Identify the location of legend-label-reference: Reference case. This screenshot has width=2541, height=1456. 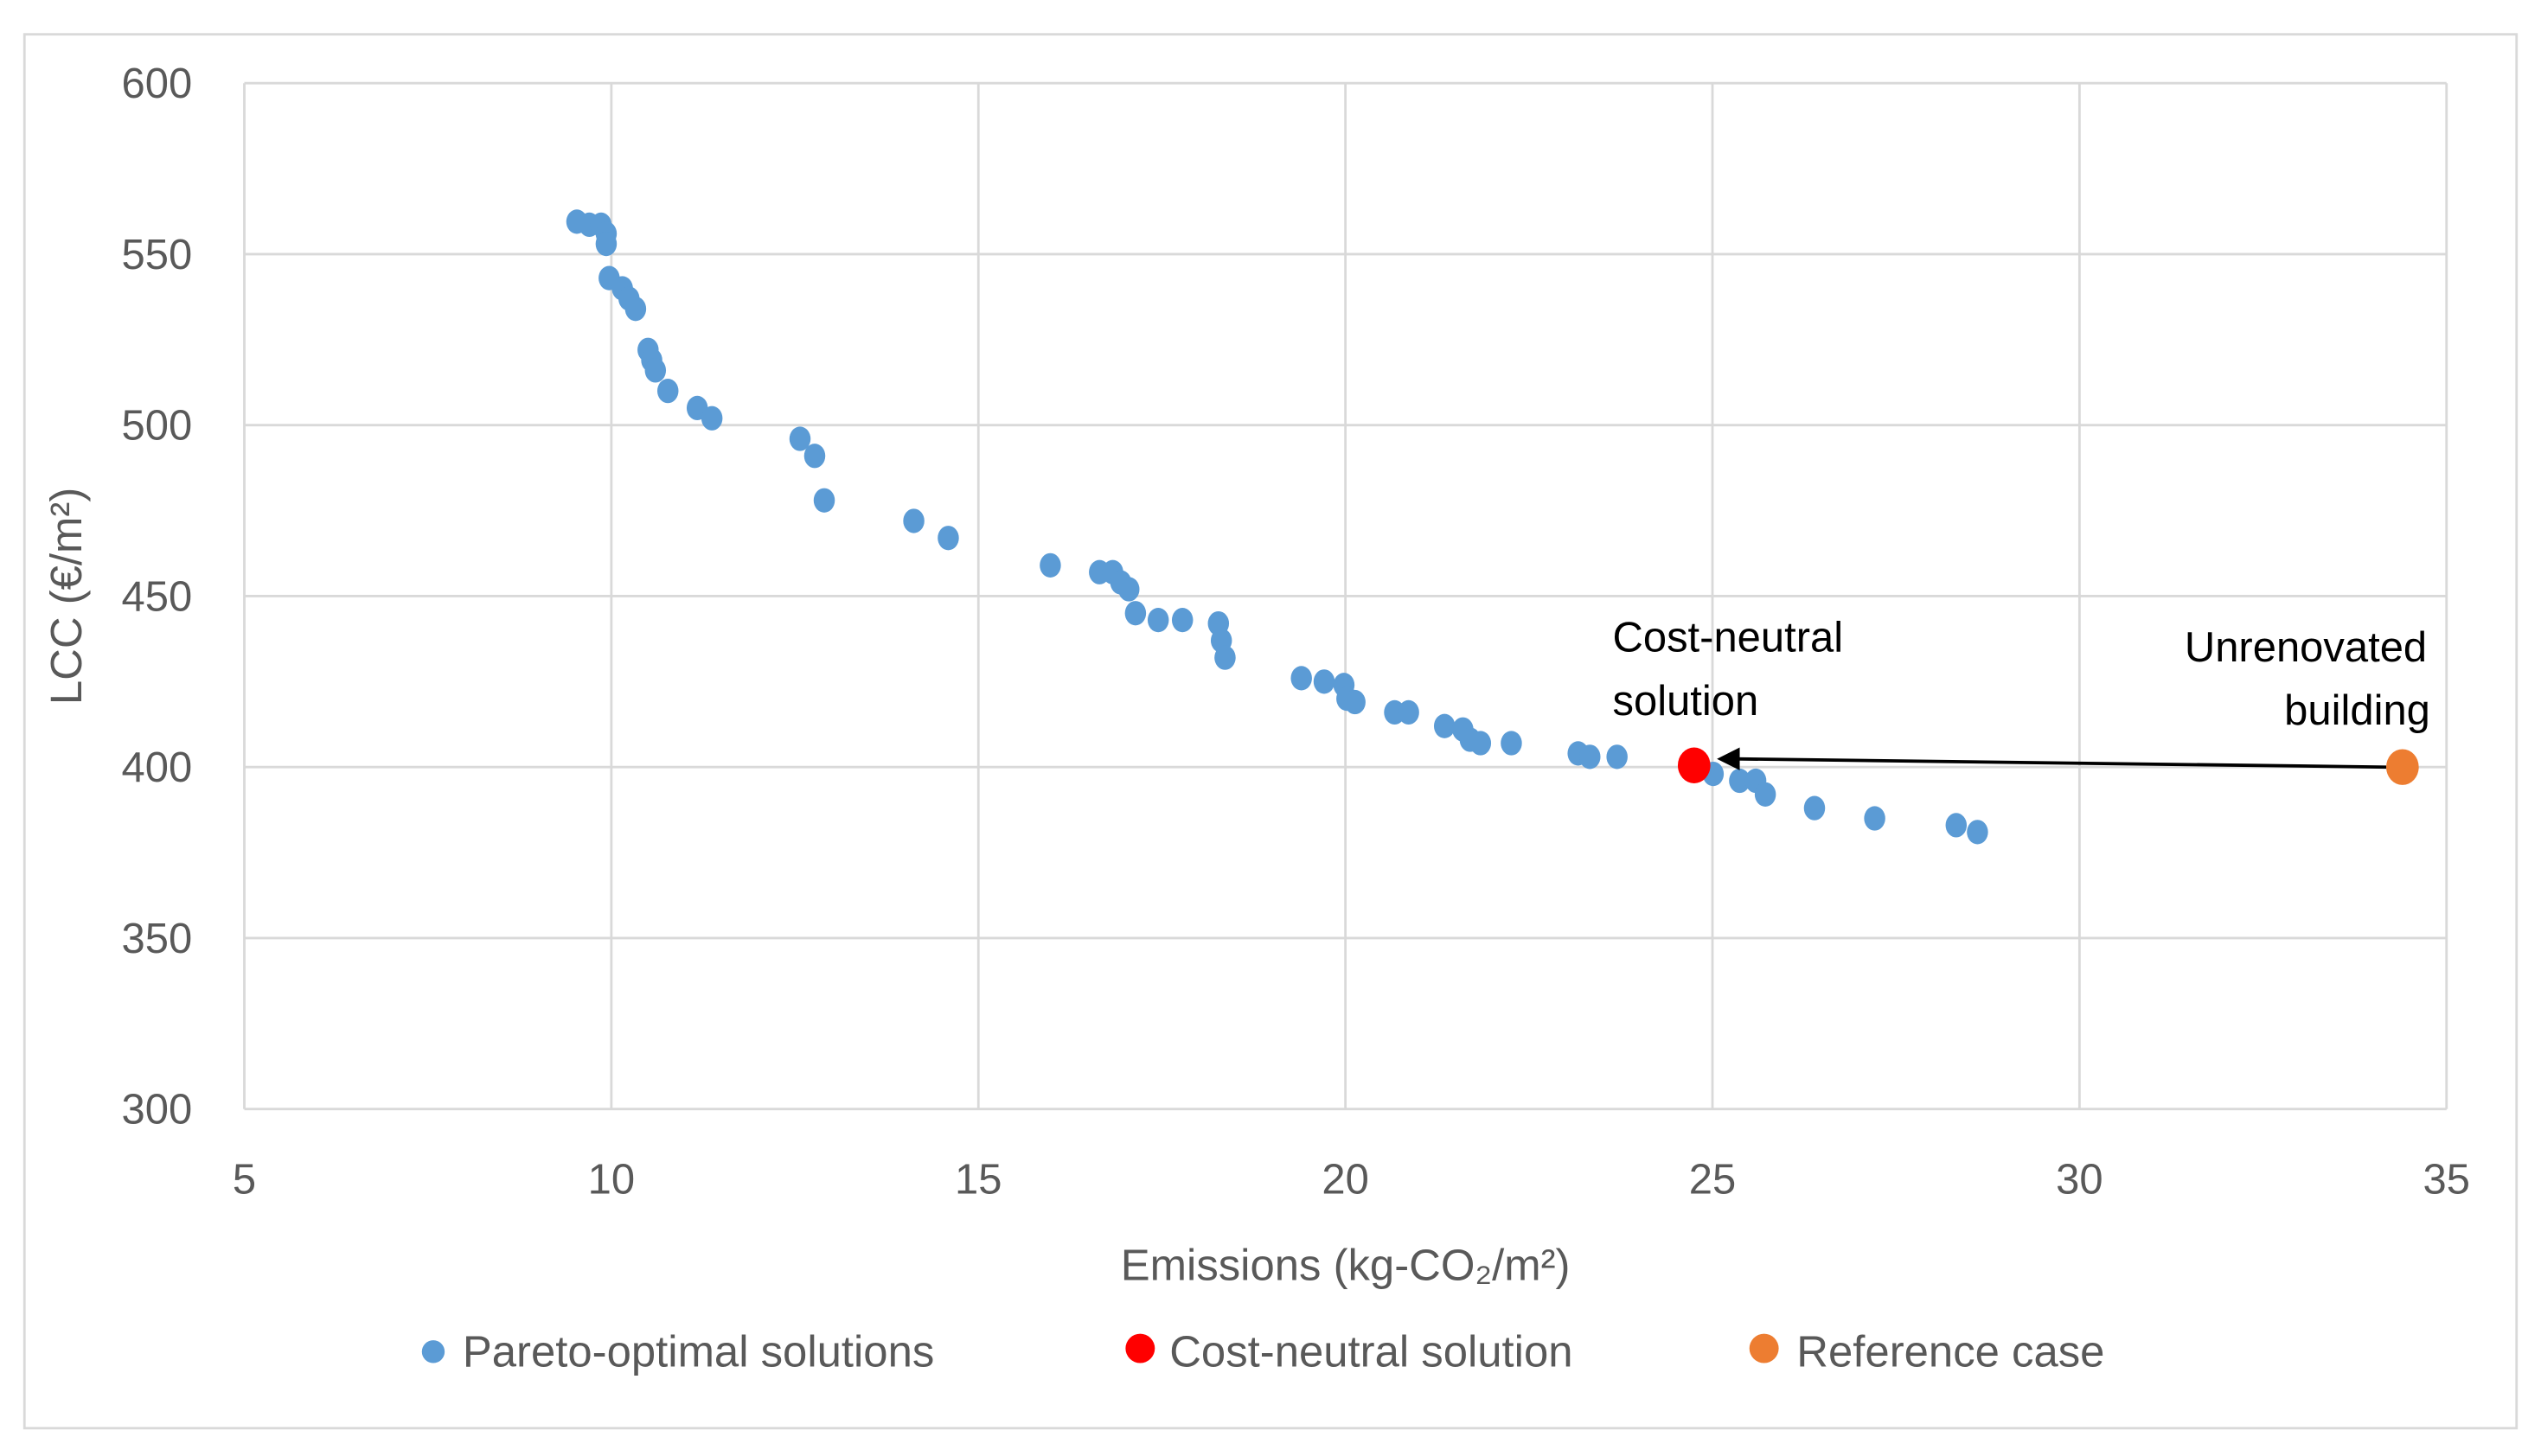
(1950, 1351).